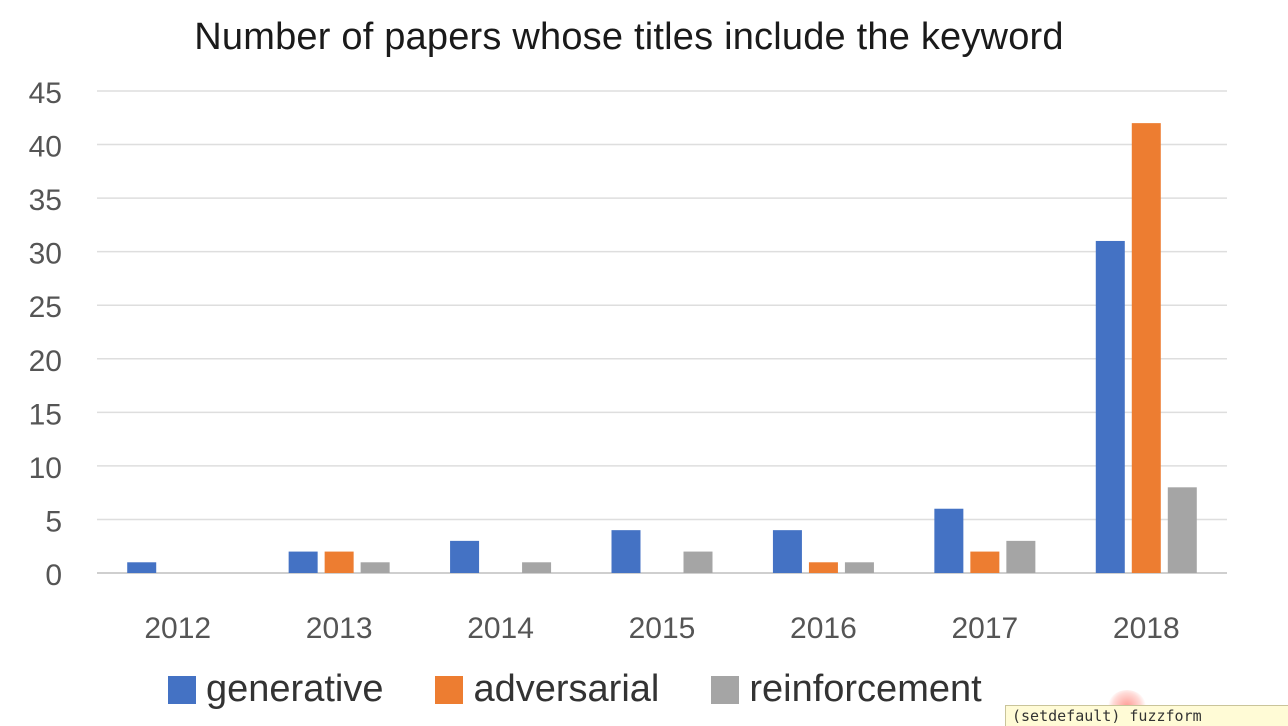 This screenshot has width=1288, height=726. What do you see at coordinates (725, 689) in the screenshot?
I see `legend-swatch-reinforcement` at bounding box center [725, 689].